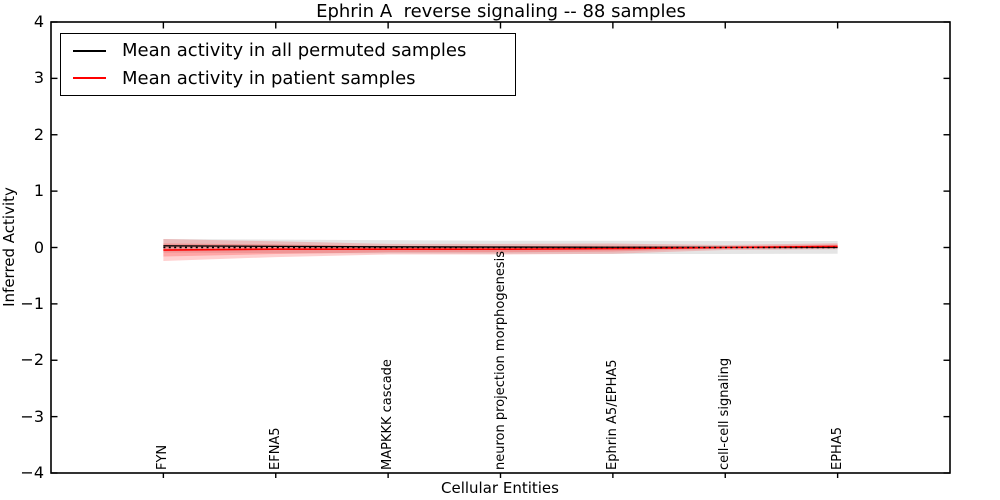 This screenshot has width=1000, height=500. What do you see at coordinates (38, 21) in the screenshot?
I see `y-tick-label: 4` at bounding box center [38, 21].